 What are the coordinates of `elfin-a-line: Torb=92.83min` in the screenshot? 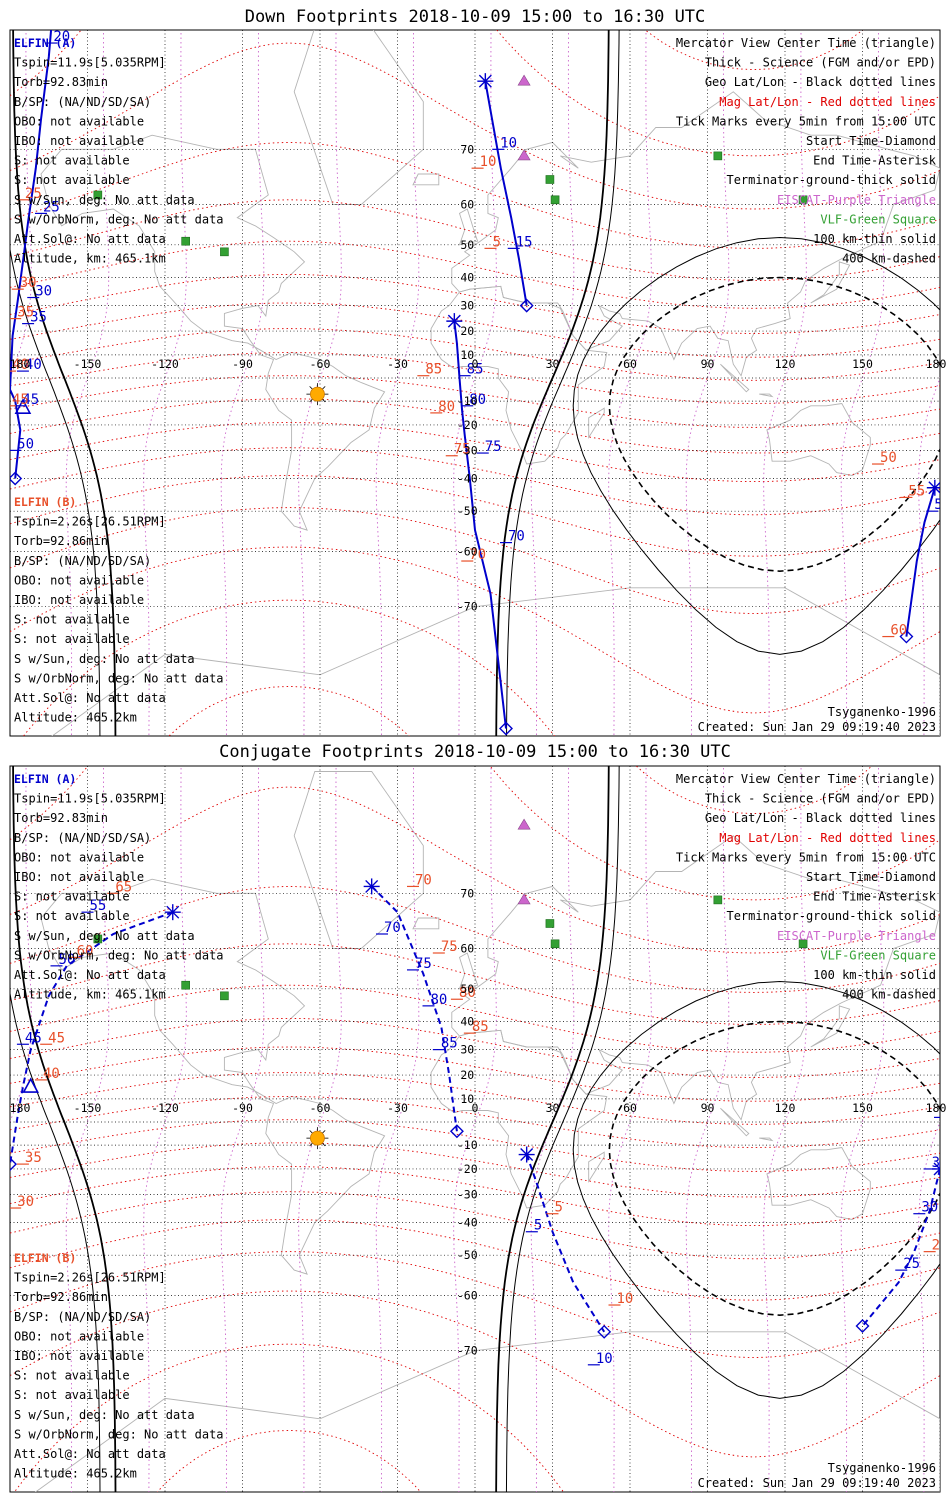 It's located at (61, 82).